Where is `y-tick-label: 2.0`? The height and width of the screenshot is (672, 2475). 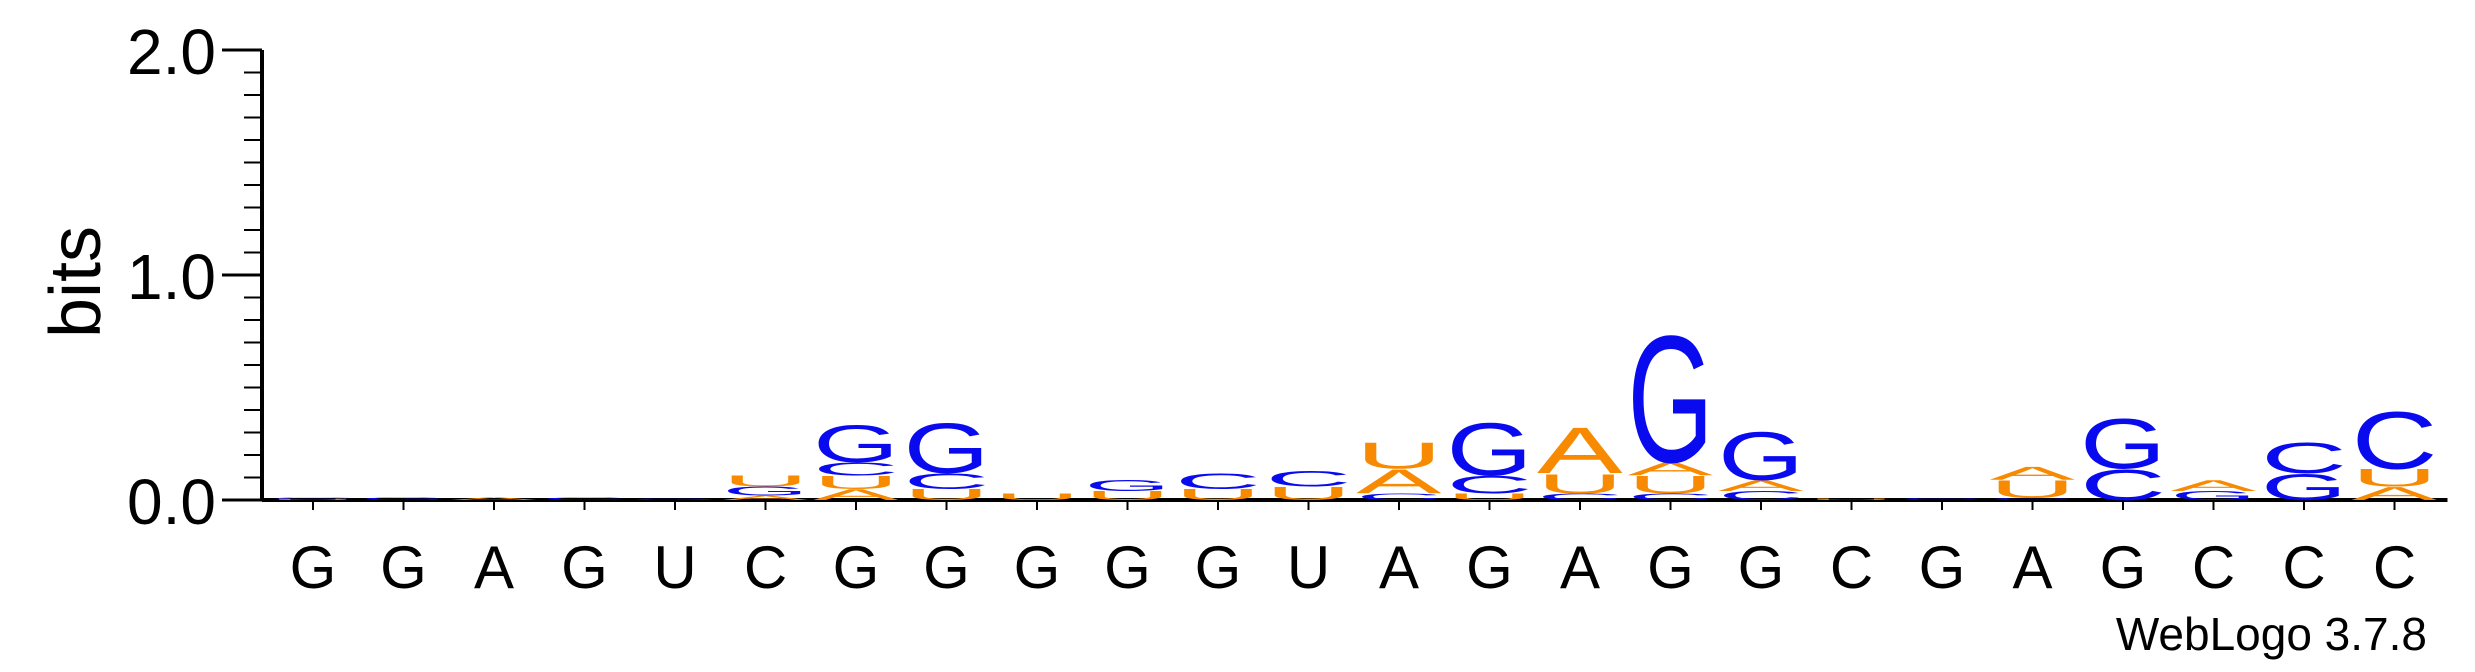
y-tick-label: 2.0 is located at coordinates (171, 52).